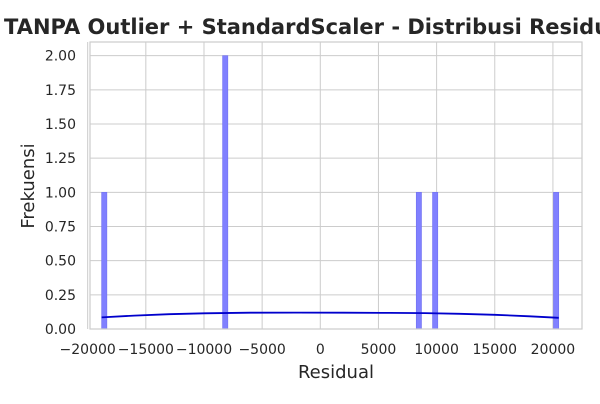 The width and height of the screenshot is (600, 404). Describe the element at coordinates (261, 350) in the screenshot. I see `x-tick-label: −5000` at that location.